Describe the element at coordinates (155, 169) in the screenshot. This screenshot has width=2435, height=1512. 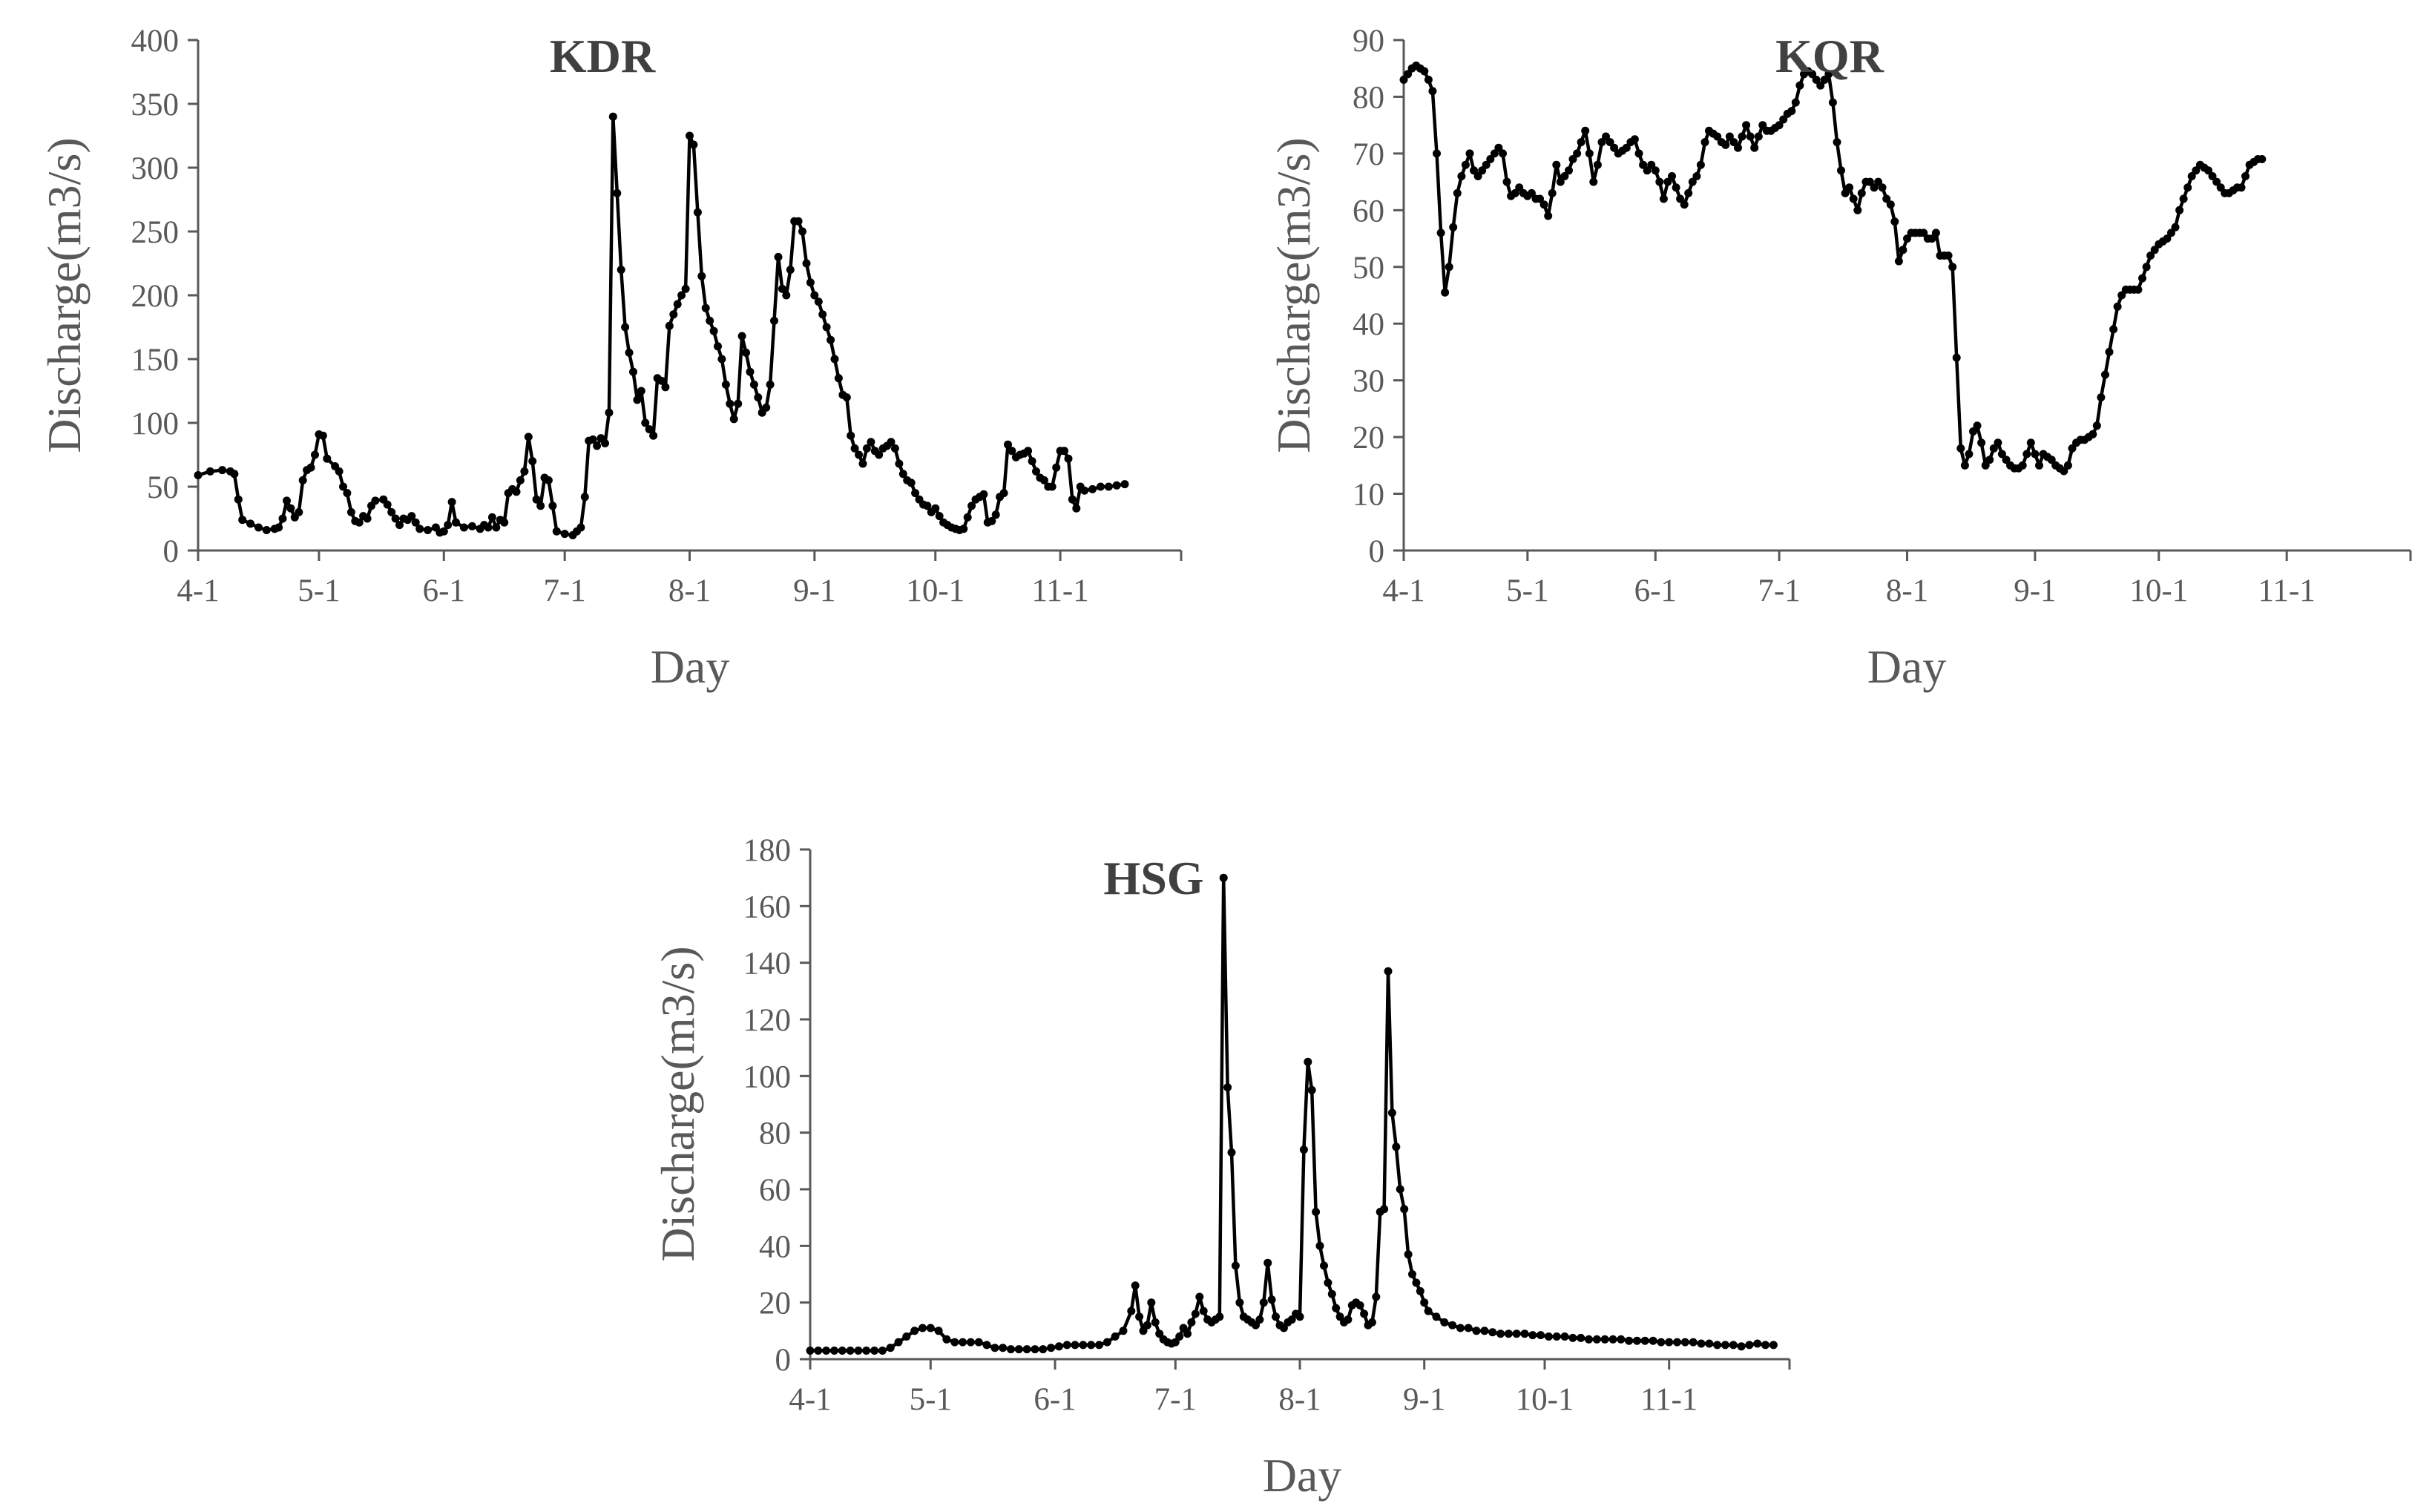
I see `y-tick-label: 300` at that location.